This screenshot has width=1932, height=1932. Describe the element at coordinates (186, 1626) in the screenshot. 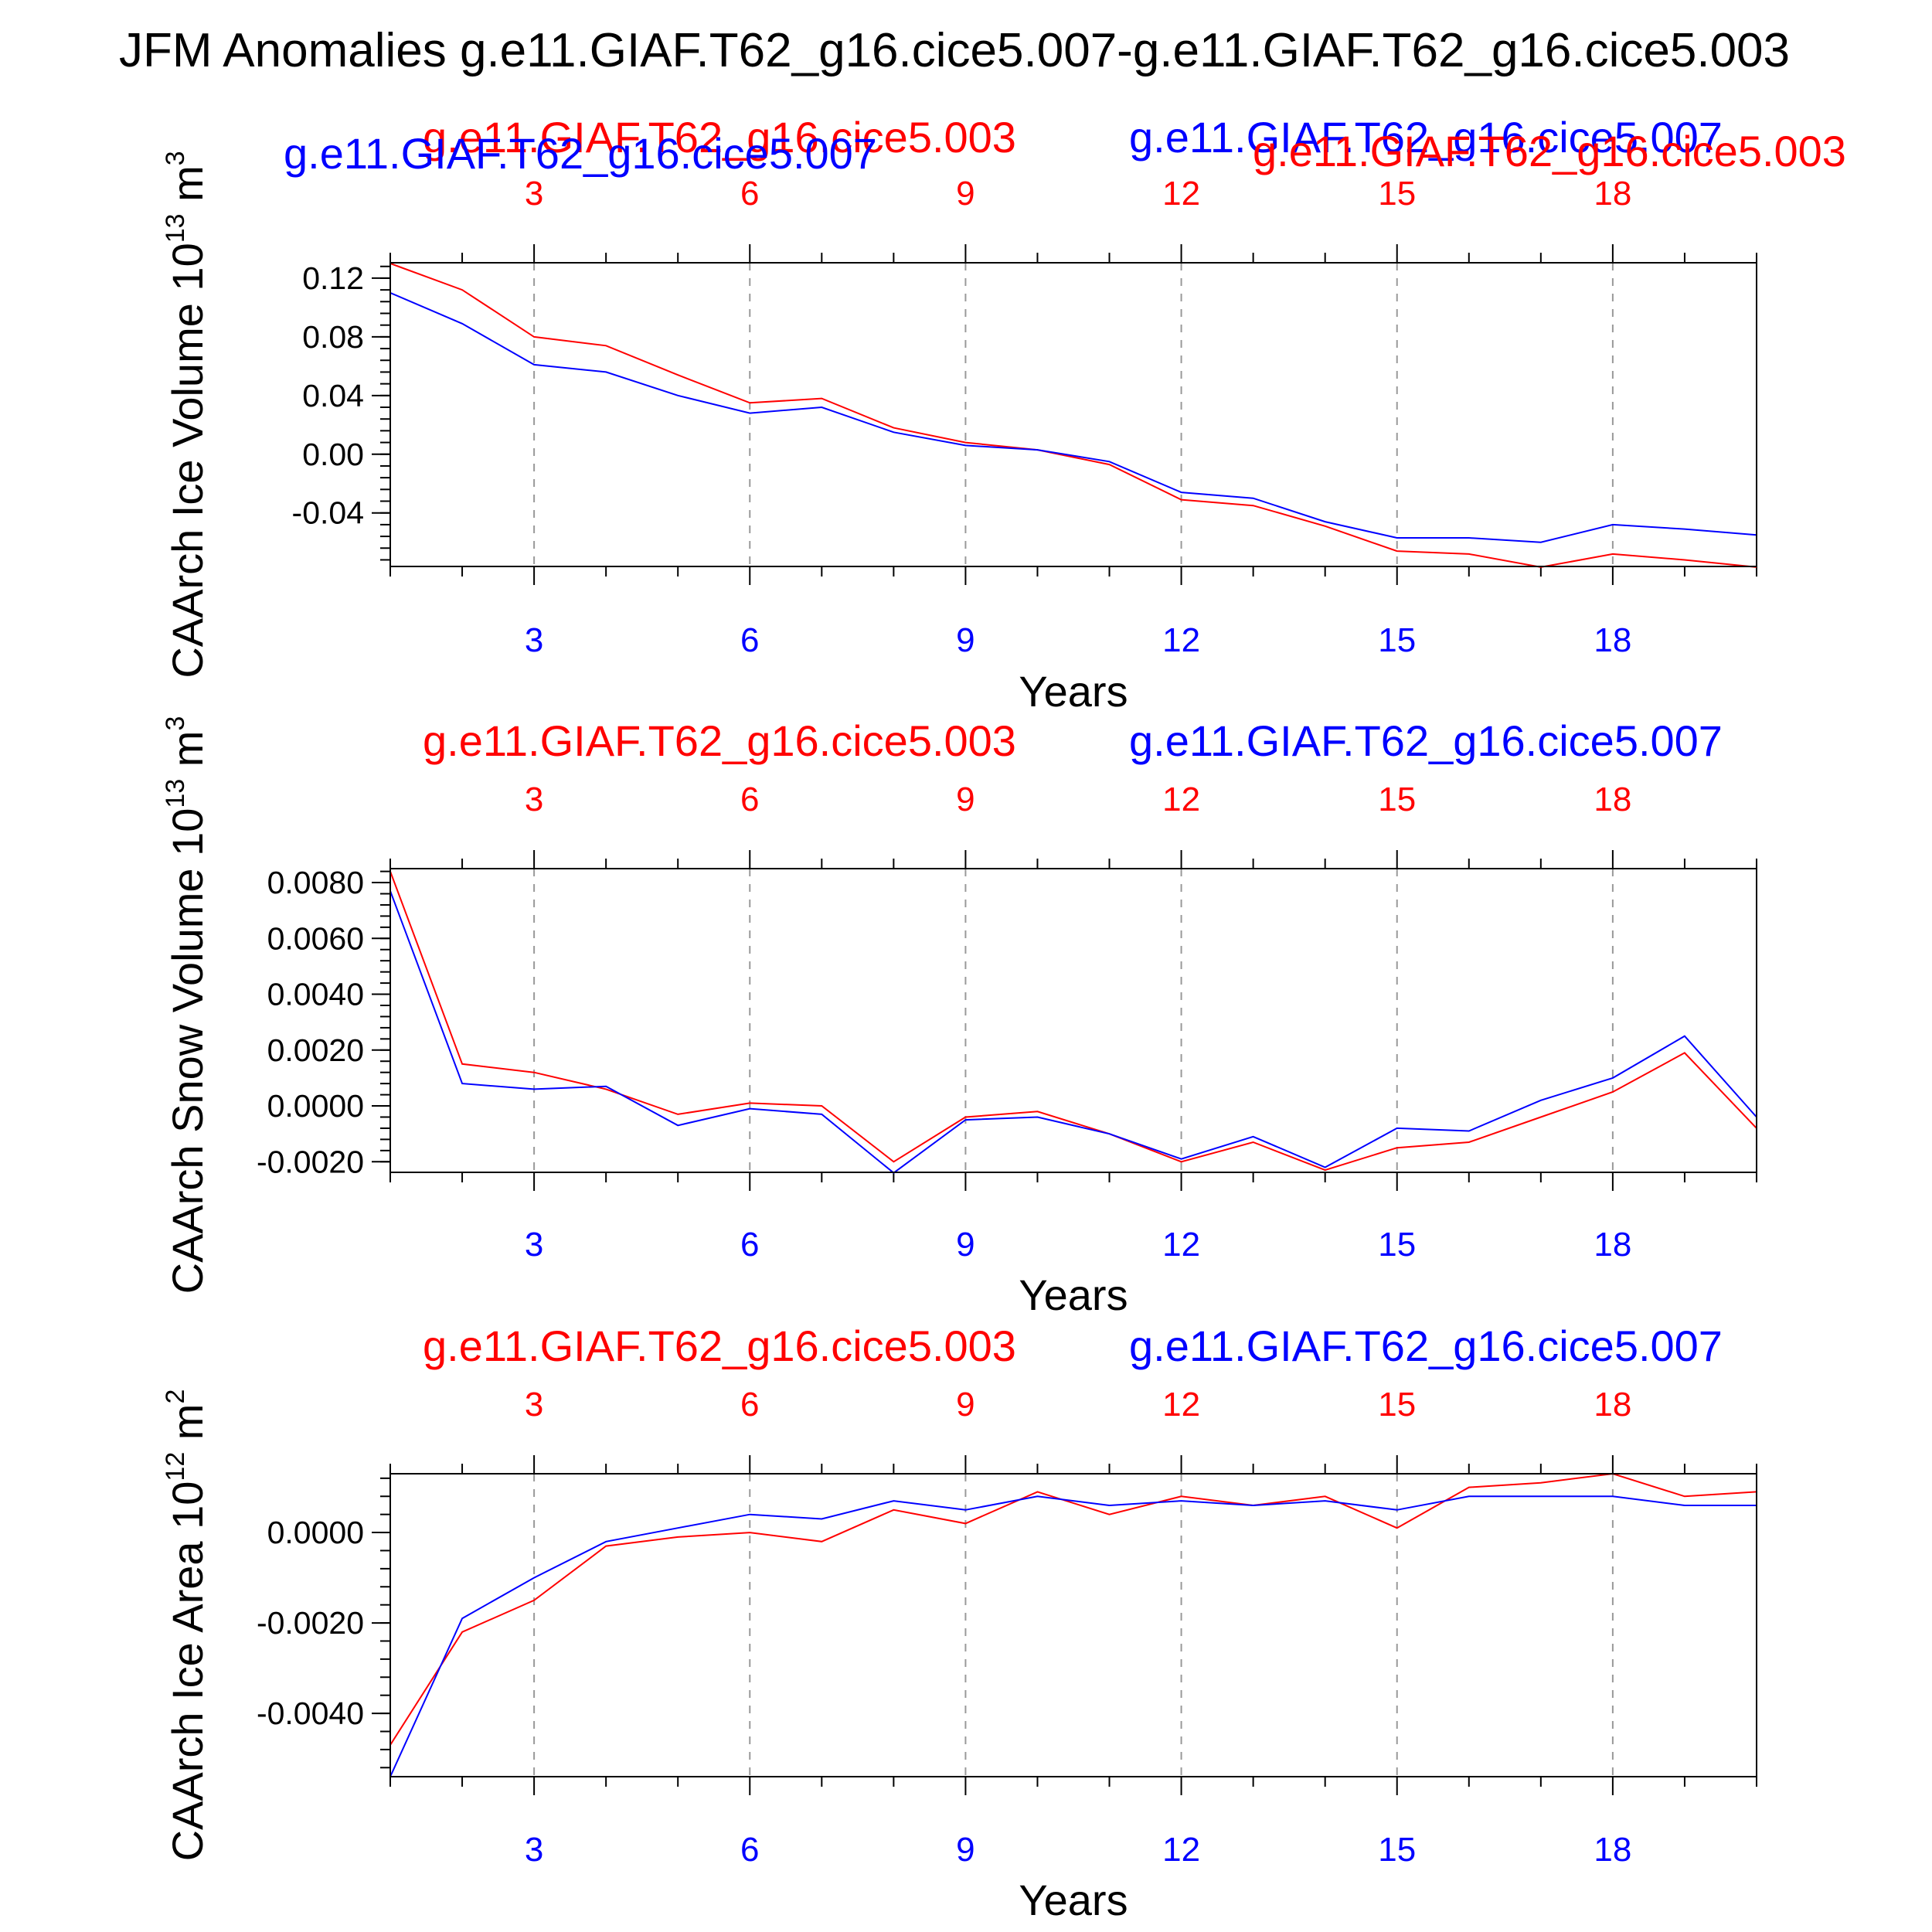

I see `y-axis-label: CAArch Ice Area 1012 m2` at that location.